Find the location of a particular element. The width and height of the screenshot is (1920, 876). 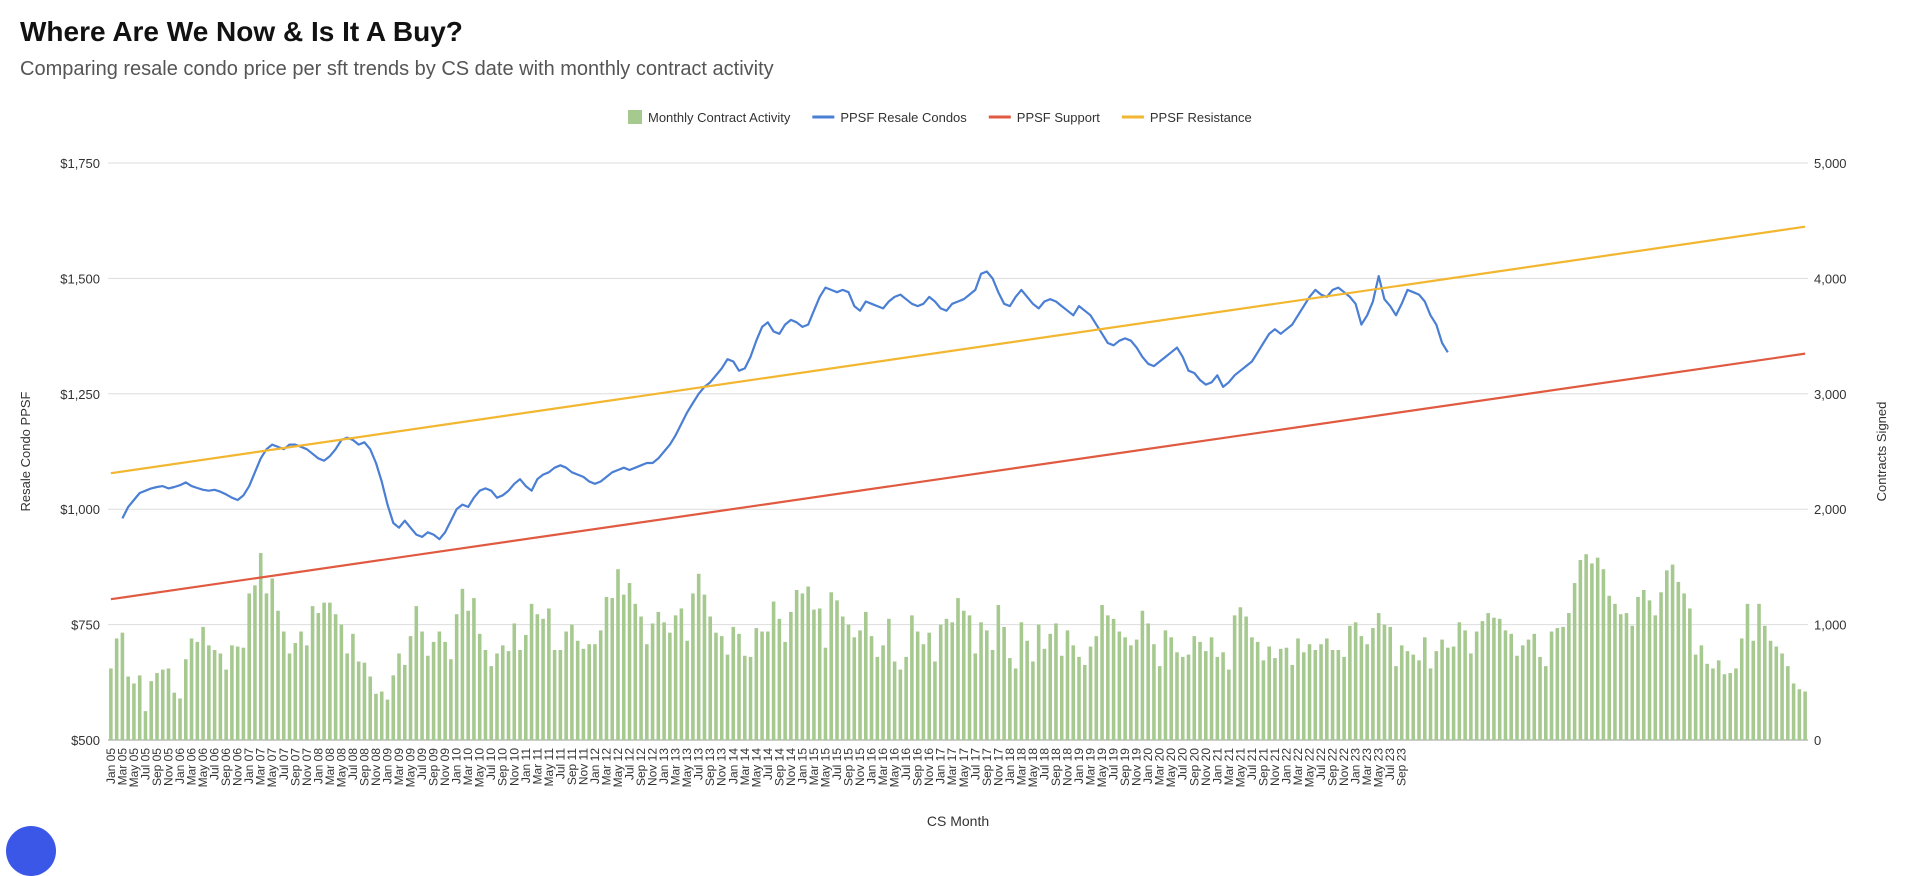

y-tick-label-right: 0 is located at coordinates (1817, 740).